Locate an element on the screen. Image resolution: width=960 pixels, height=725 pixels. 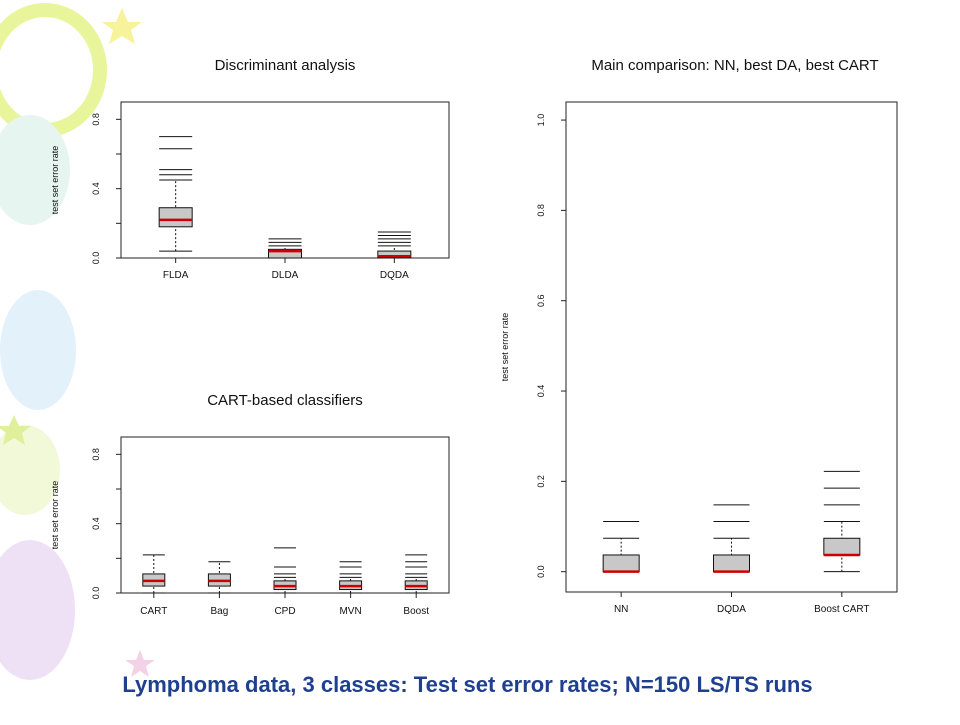
x-tick-label: Boost is located at coordinates (416, 611).